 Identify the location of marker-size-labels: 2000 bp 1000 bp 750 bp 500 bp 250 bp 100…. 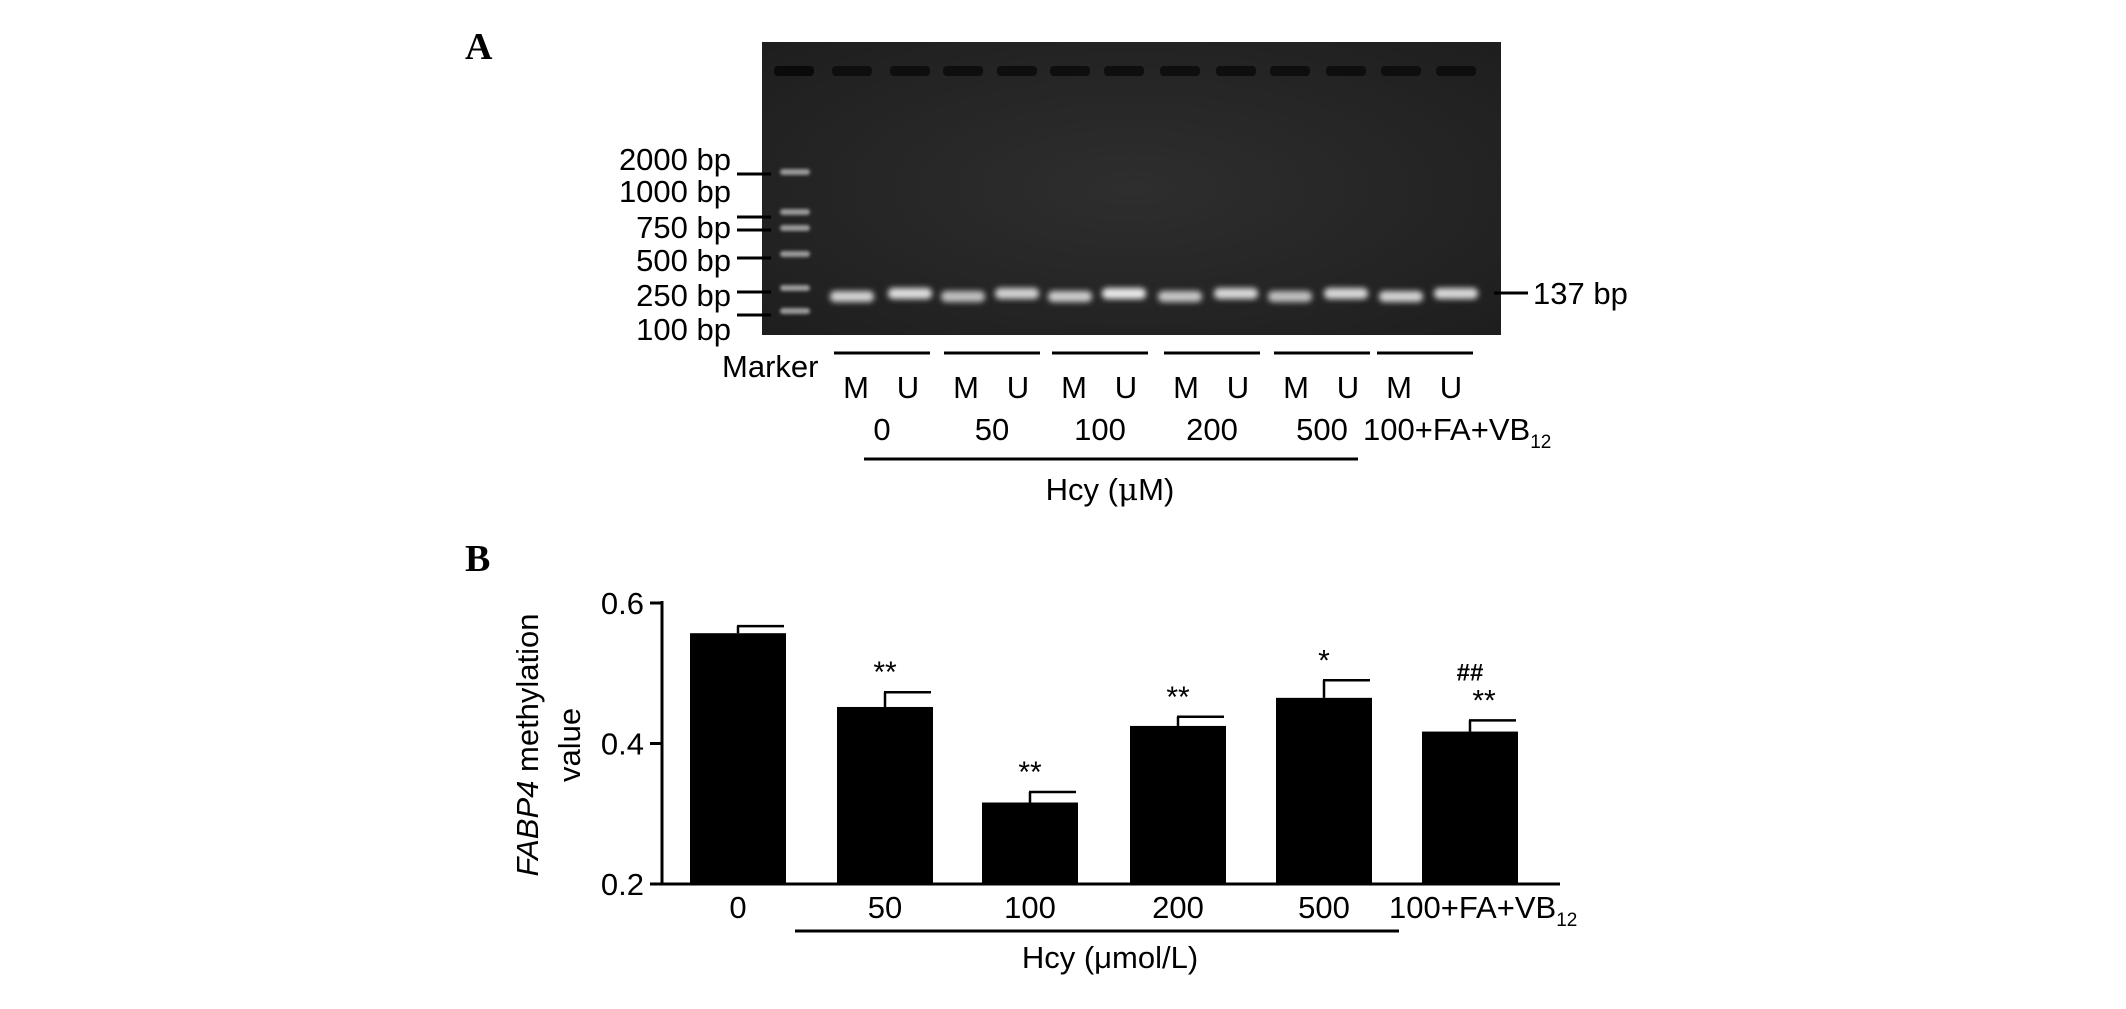
(675, 244).